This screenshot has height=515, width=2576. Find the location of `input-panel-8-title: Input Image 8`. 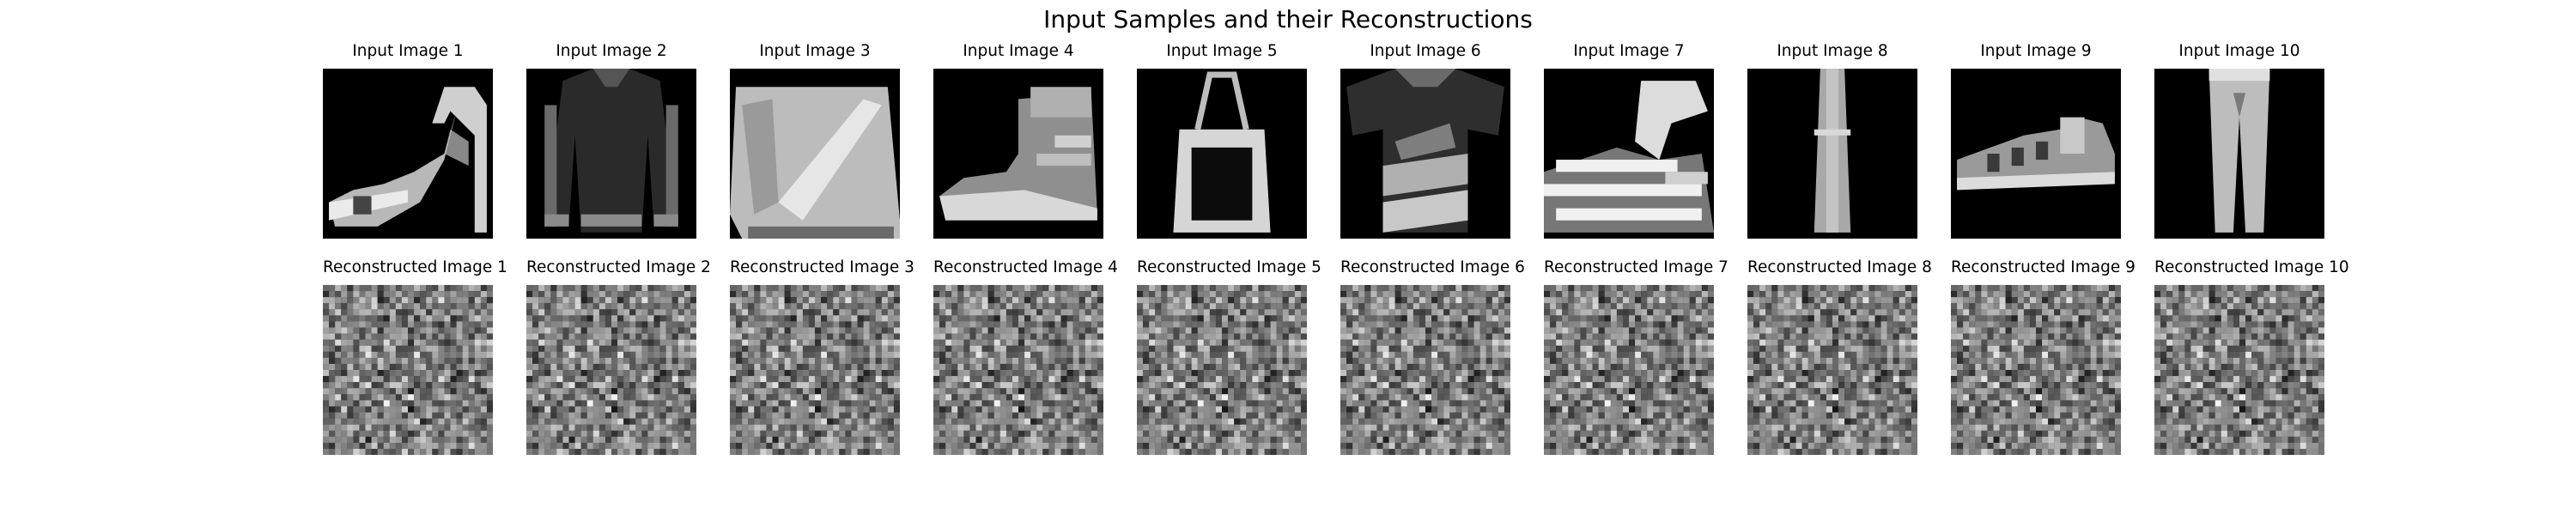

input-panel-8-title: Input Image 8 is located at coordinates (1833, 51).